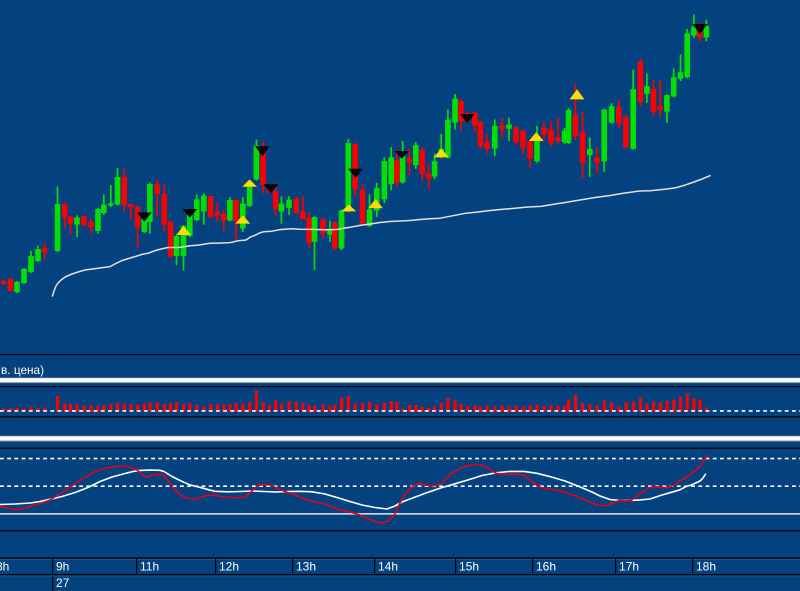 Image resolution: width=800 pixels, height=591 pixels. What do you see at coordinates (22, 370) in the screenshot?
I see `svg-text: в. цена)` at bounding box center [22, 370].